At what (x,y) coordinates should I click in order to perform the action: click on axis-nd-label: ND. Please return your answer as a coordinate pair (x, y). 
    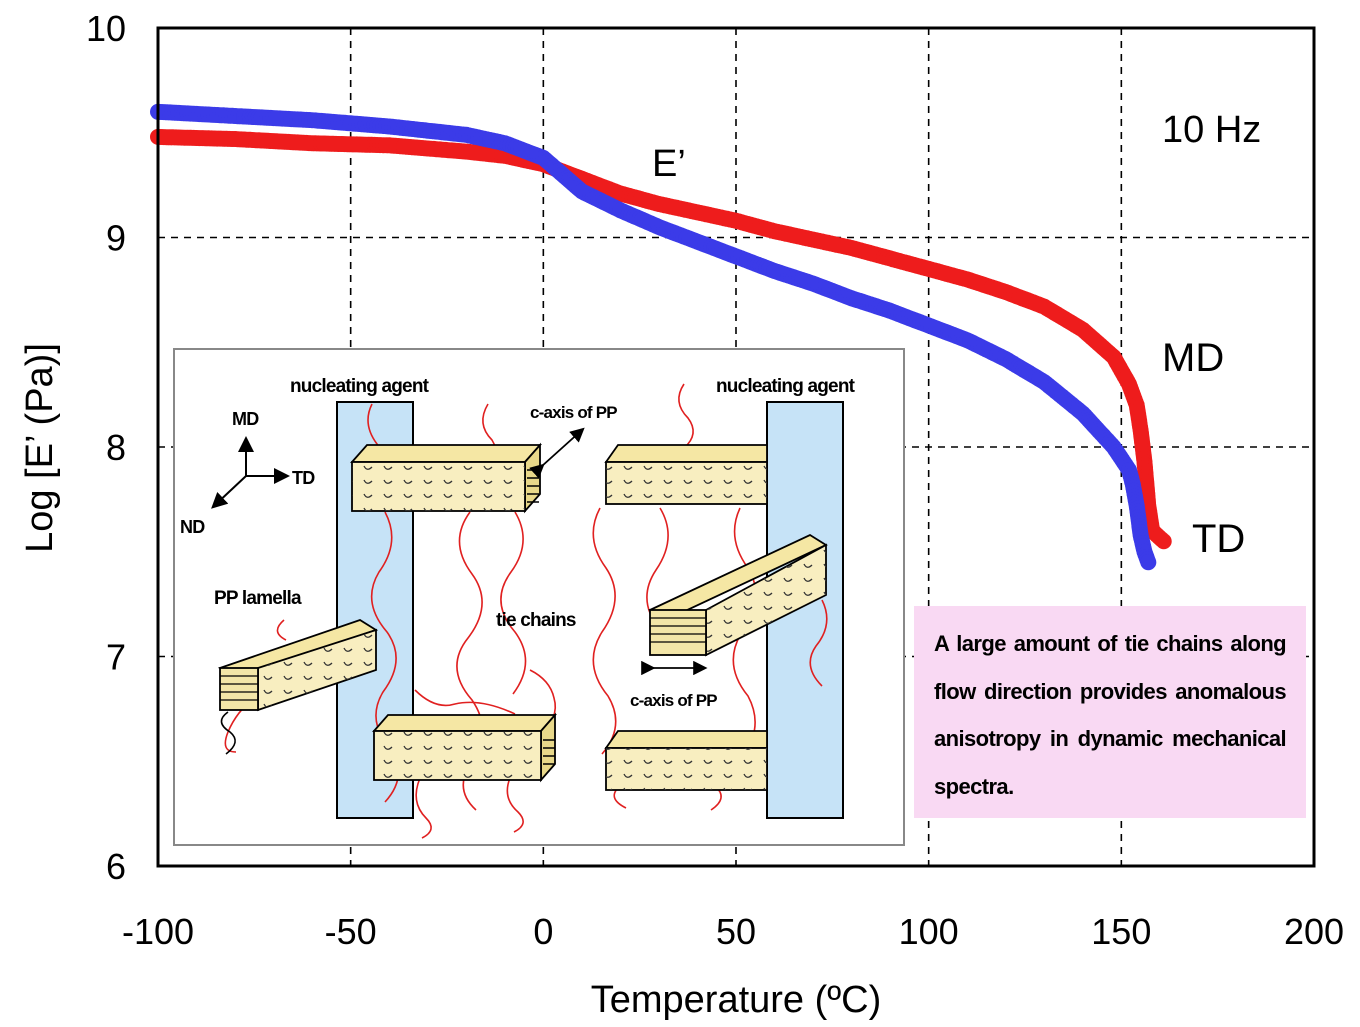
    Looking at the image, I should click on (192, 527).